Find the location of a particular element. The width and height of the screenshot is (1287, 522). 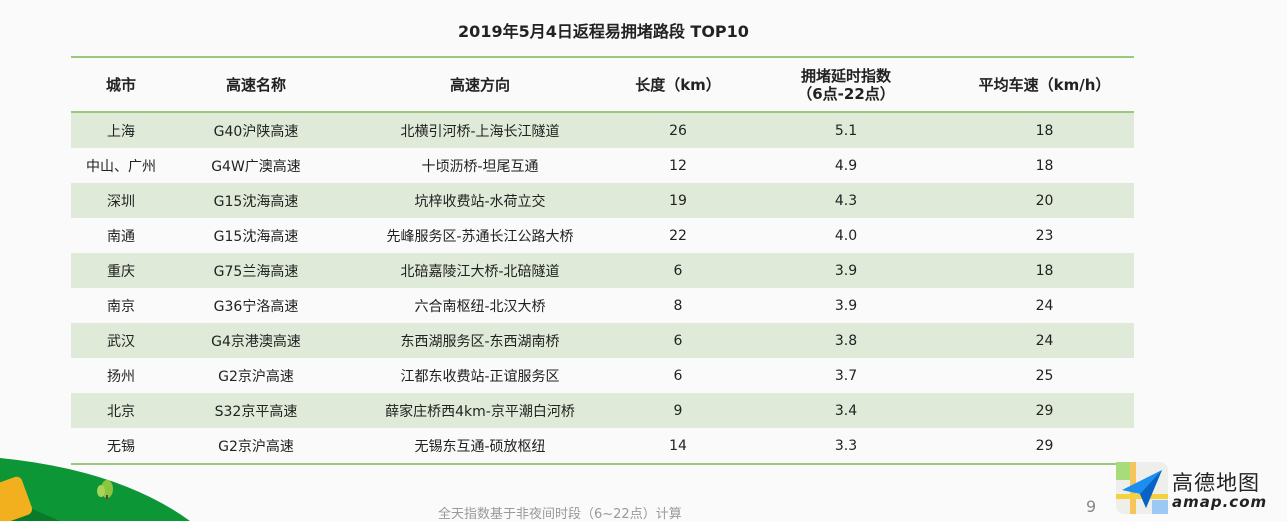

table-row: 扬州 G2京沪高速 江都东收费站-正谊服务区 6 3.7 25 is located at coordinates (602, 375).